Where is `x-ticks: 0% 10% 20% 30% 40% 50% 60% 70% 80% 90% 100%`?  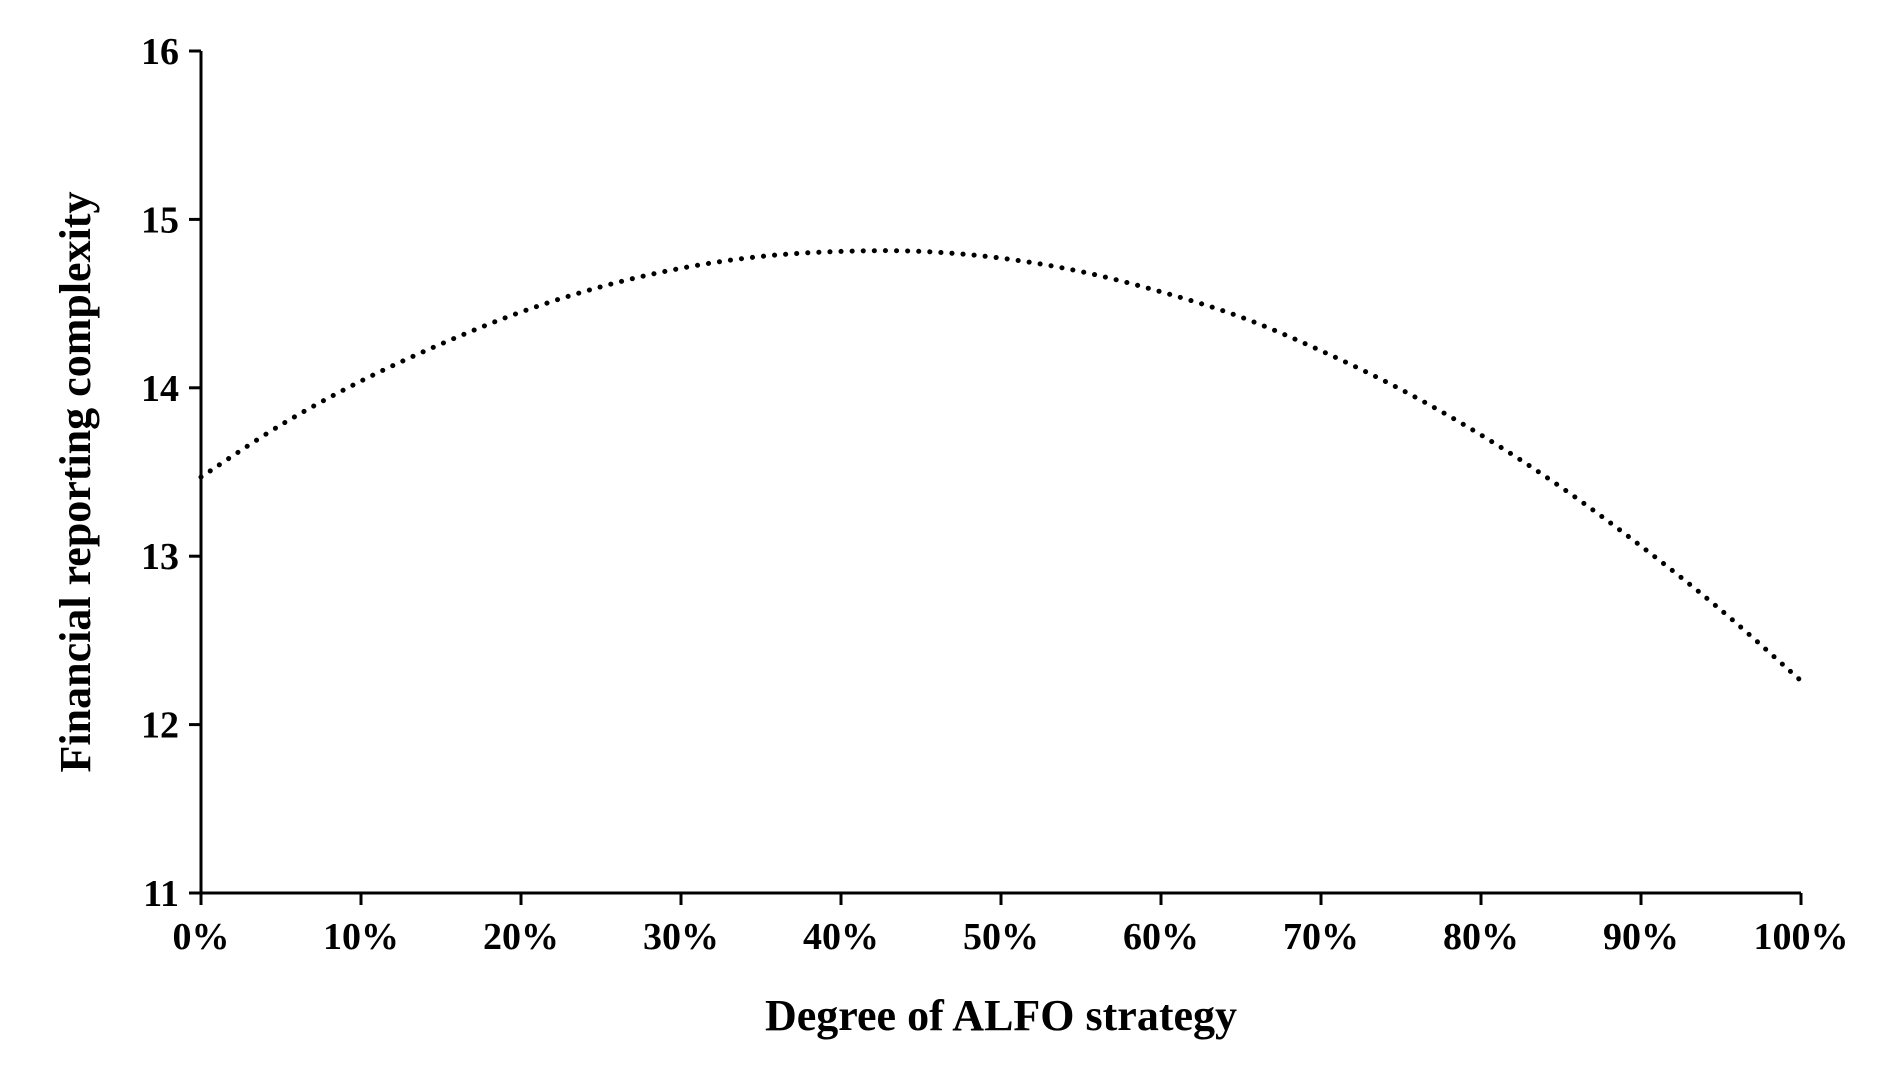
x-ticks: 0% 10% 20% 30% 40% 50% 60% 70% 80% 90% 100% is located at coordinates (1011, 925).